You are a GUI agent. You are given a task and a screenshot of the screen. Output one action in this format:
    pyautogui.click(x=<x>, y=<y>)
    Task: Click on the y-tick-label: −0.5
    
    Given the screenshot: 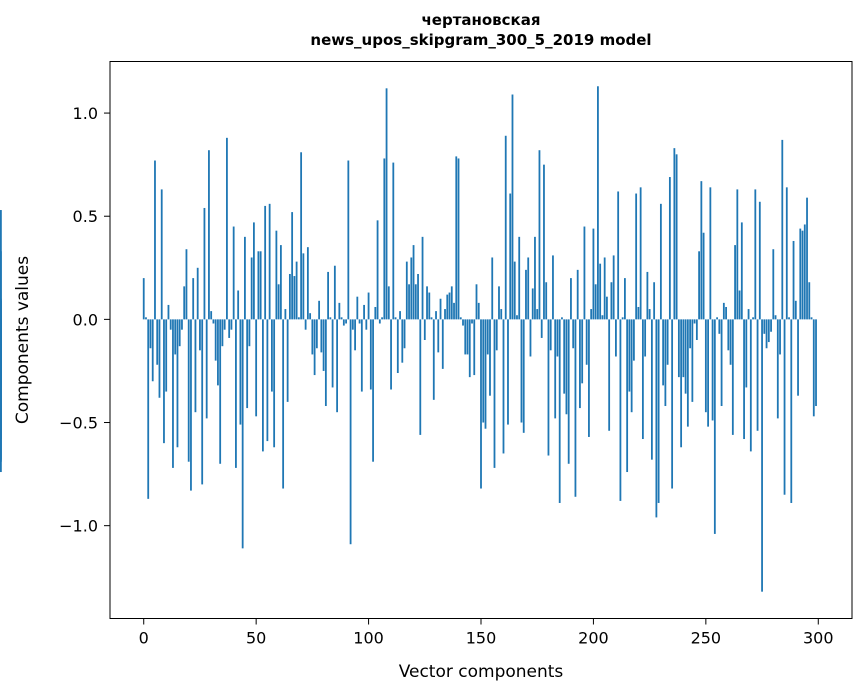 What is the action you would take?
    pyautogui.click(x=78, y=423)
    